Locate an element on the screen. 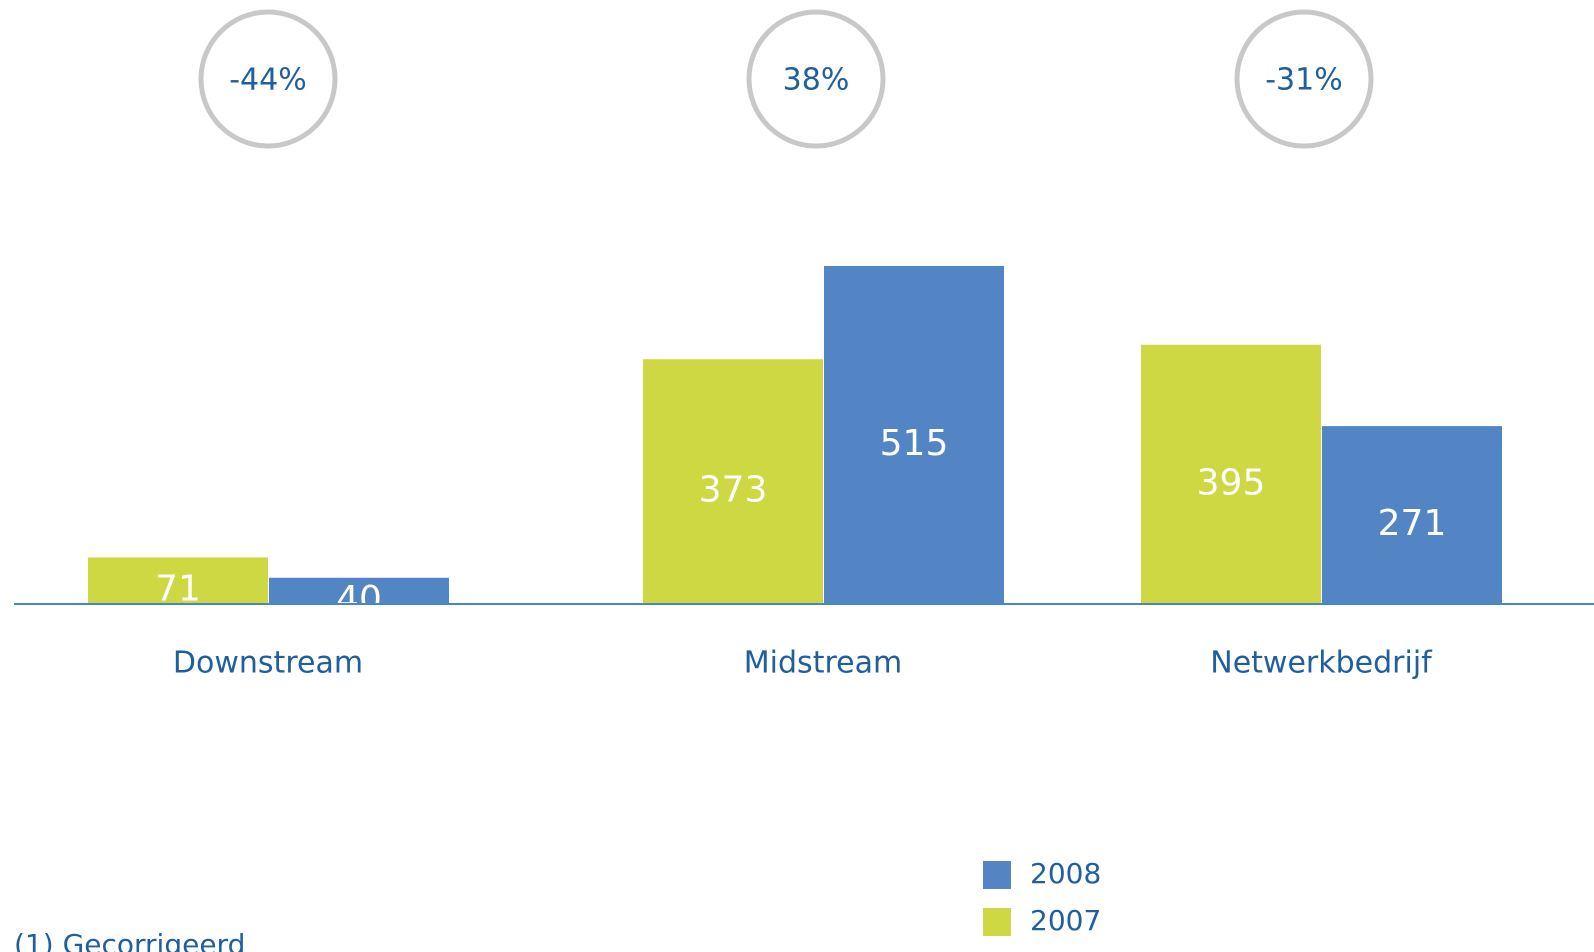  annotation: -44% is located at coordinates (268, 80).